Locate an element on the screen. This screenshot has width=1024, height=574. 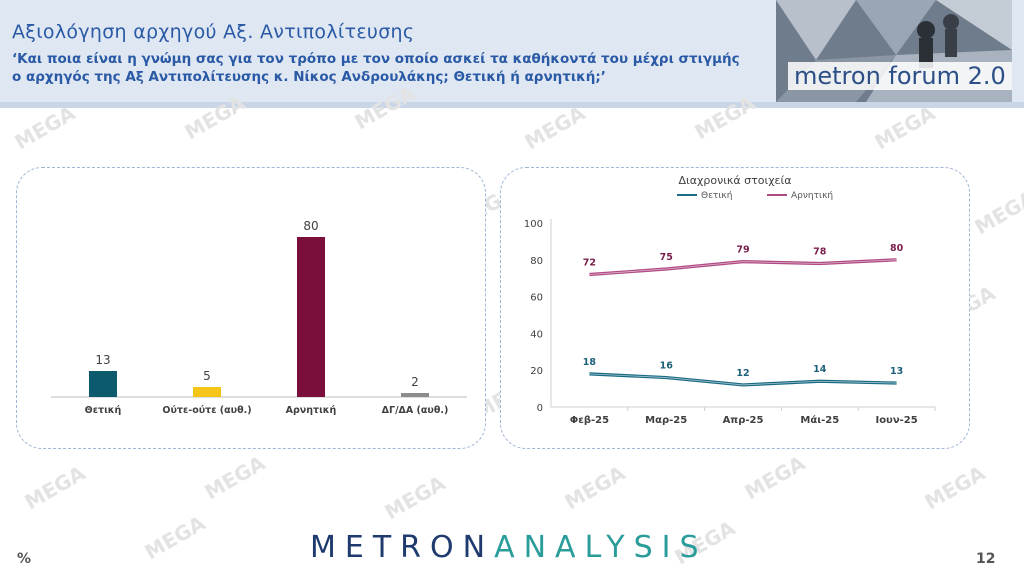
y-tick-label: 100 is located at coordinates (533, 224).